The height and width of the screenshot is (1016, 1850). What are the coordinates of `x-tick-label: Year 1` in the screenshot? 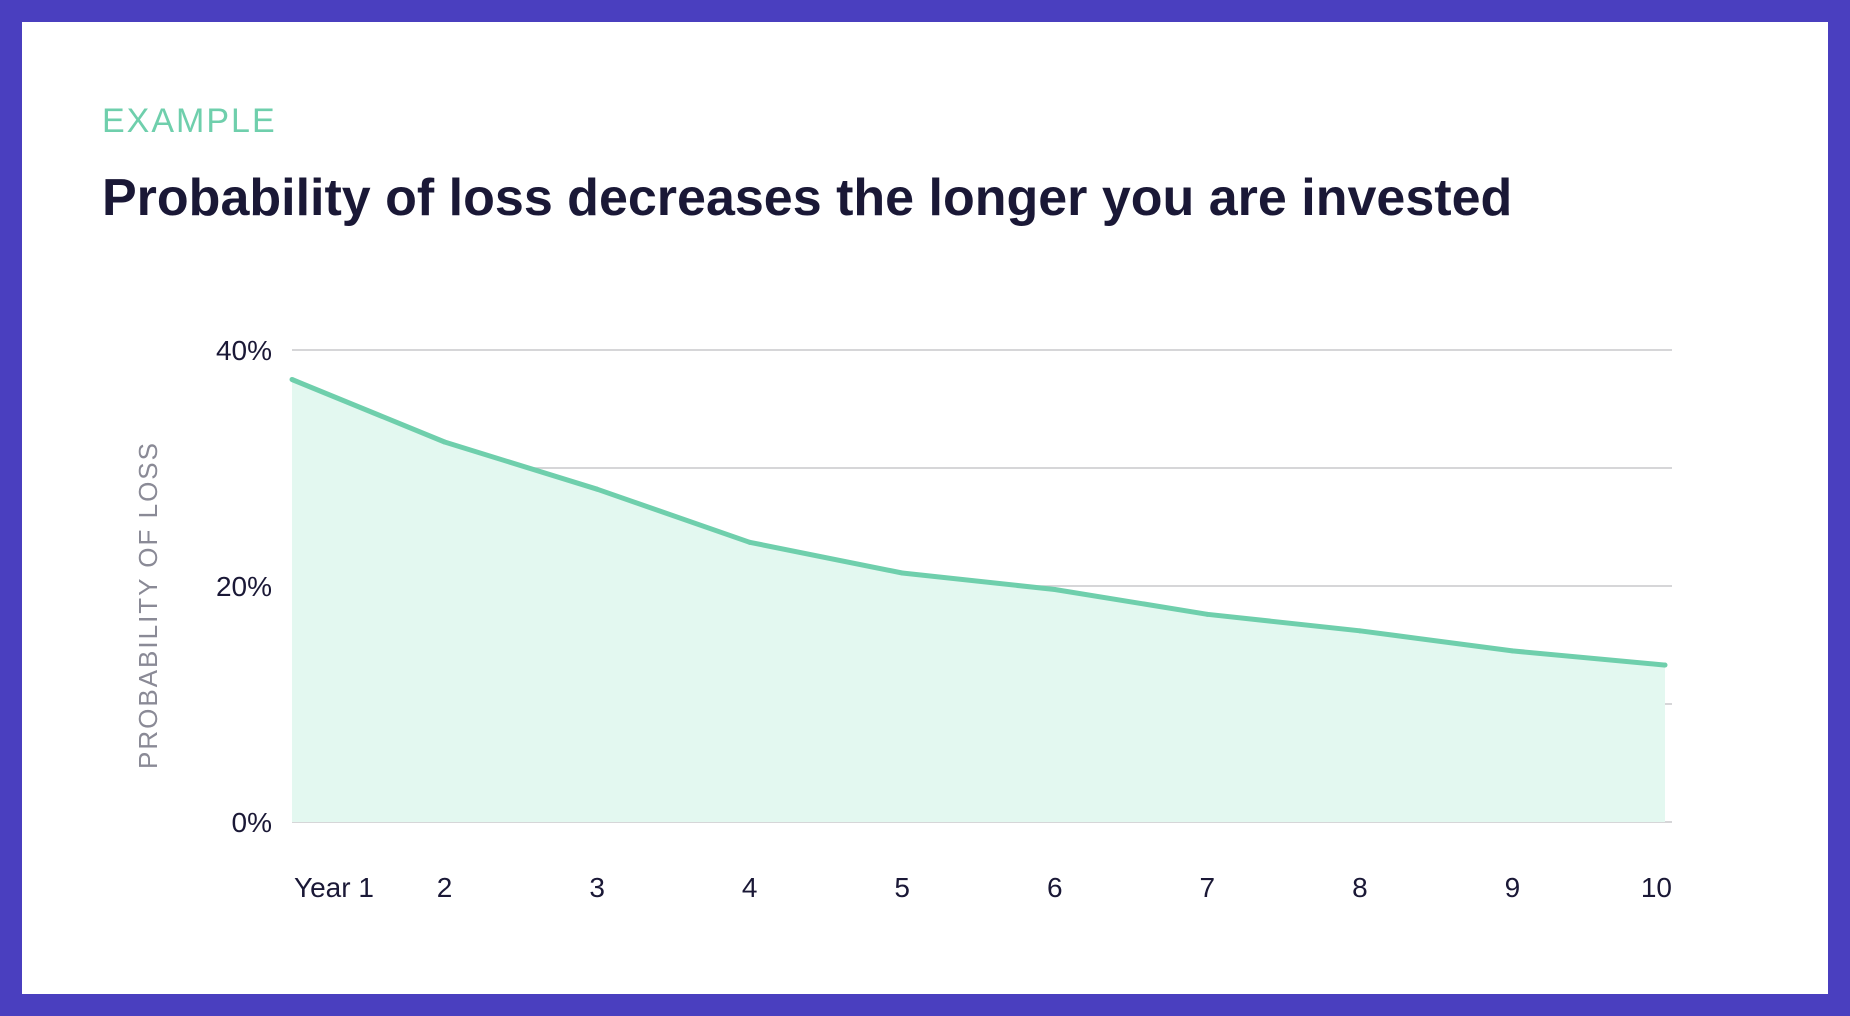 It's located at (334, 887).